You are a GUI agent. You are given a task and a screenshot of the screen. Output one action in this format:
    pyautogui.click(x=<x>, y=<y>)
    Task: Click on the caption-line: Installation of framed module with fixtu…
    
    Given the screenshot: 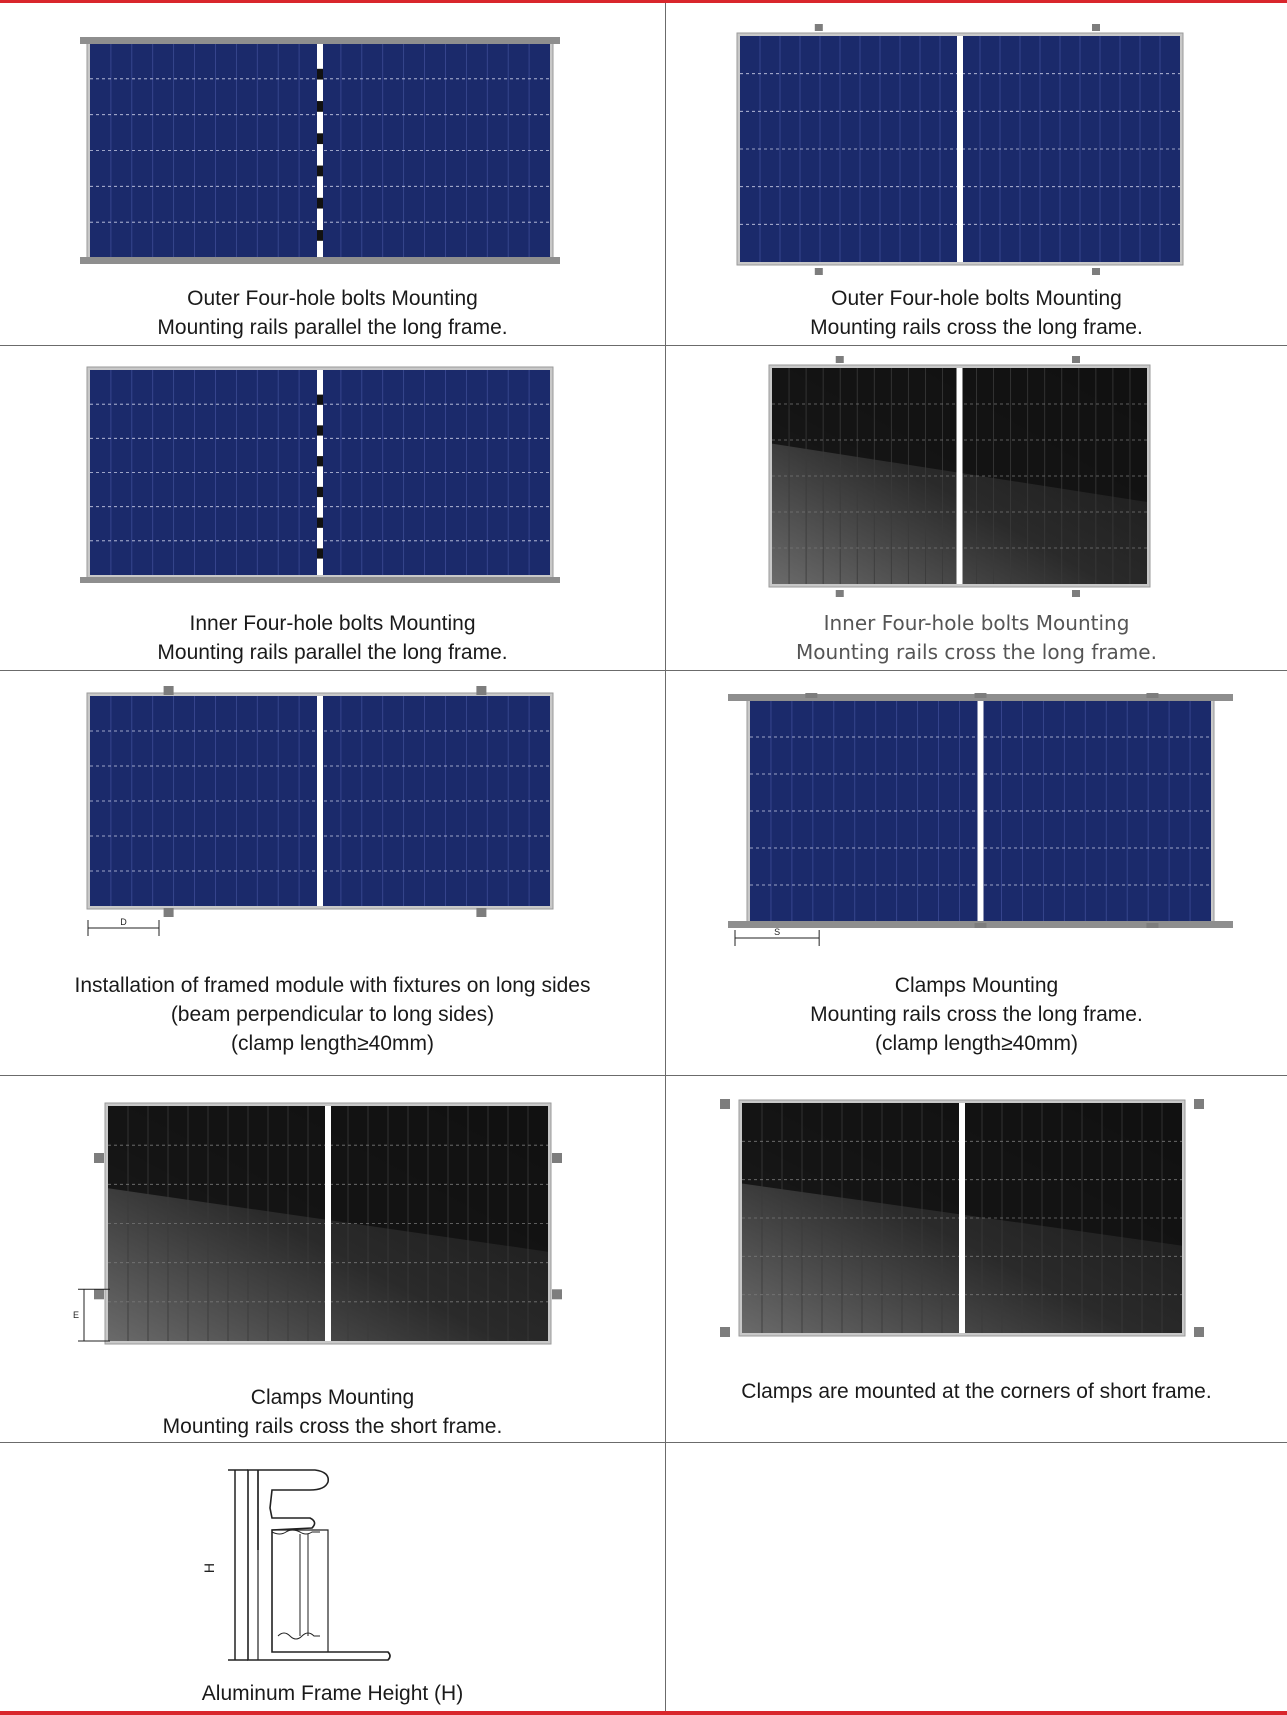 What is the action you would take?
    pyautogui.click(x=332, y=985)
    